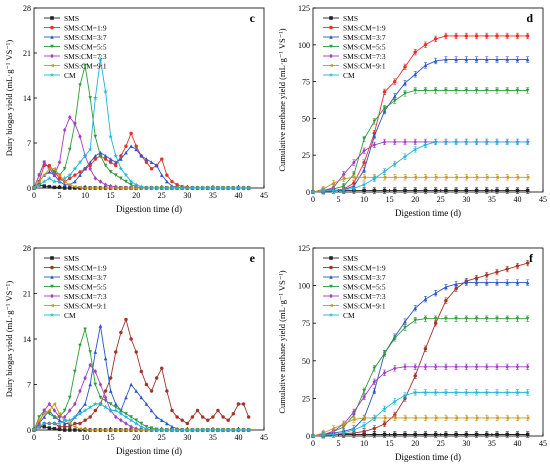 Image resolution: width=550 pixels, height=465 pixels. Describe the element at coordinates (466, 443) in the screenshot. I see `x-tick-label: 30` at that location.